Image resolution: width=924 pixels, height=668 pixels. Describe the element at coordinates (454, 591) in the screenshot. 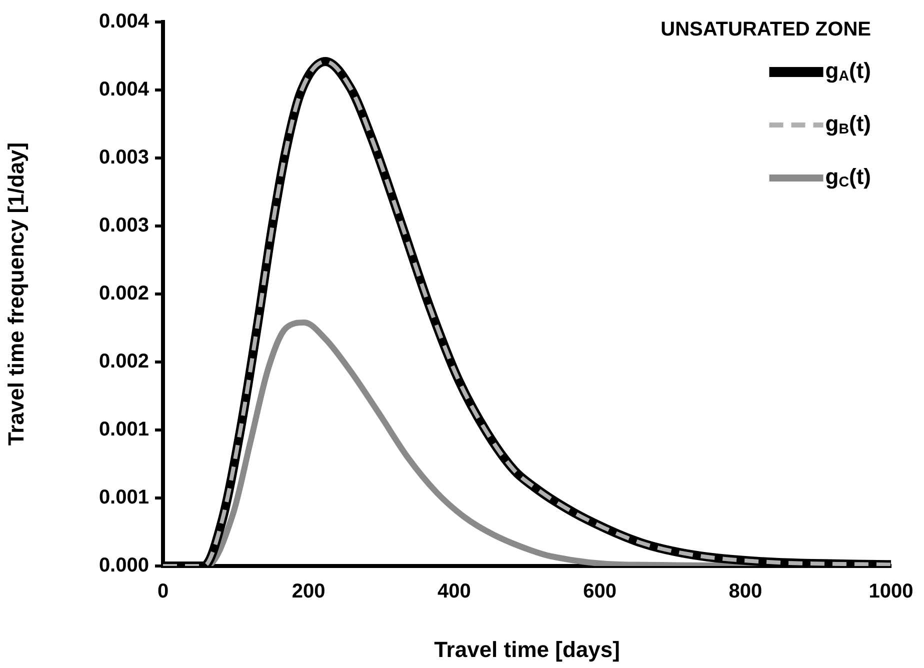

I see `x-tick-label: 400` at that location.